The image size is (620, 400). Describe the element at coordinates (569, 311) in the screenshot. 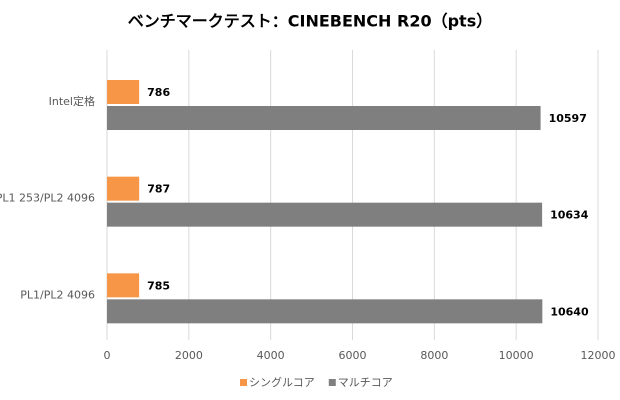

I see `value-label: 10640` at that location.